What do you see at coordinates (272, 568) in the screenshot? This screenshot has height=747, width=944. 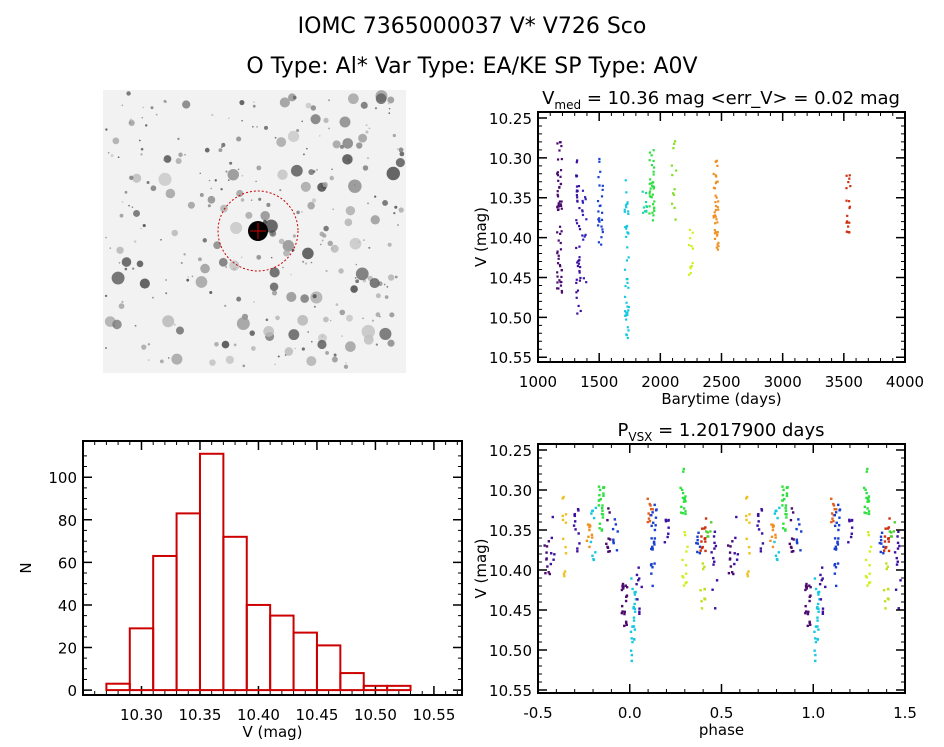 I see `plot-frame` at bounding box center [272, 568].